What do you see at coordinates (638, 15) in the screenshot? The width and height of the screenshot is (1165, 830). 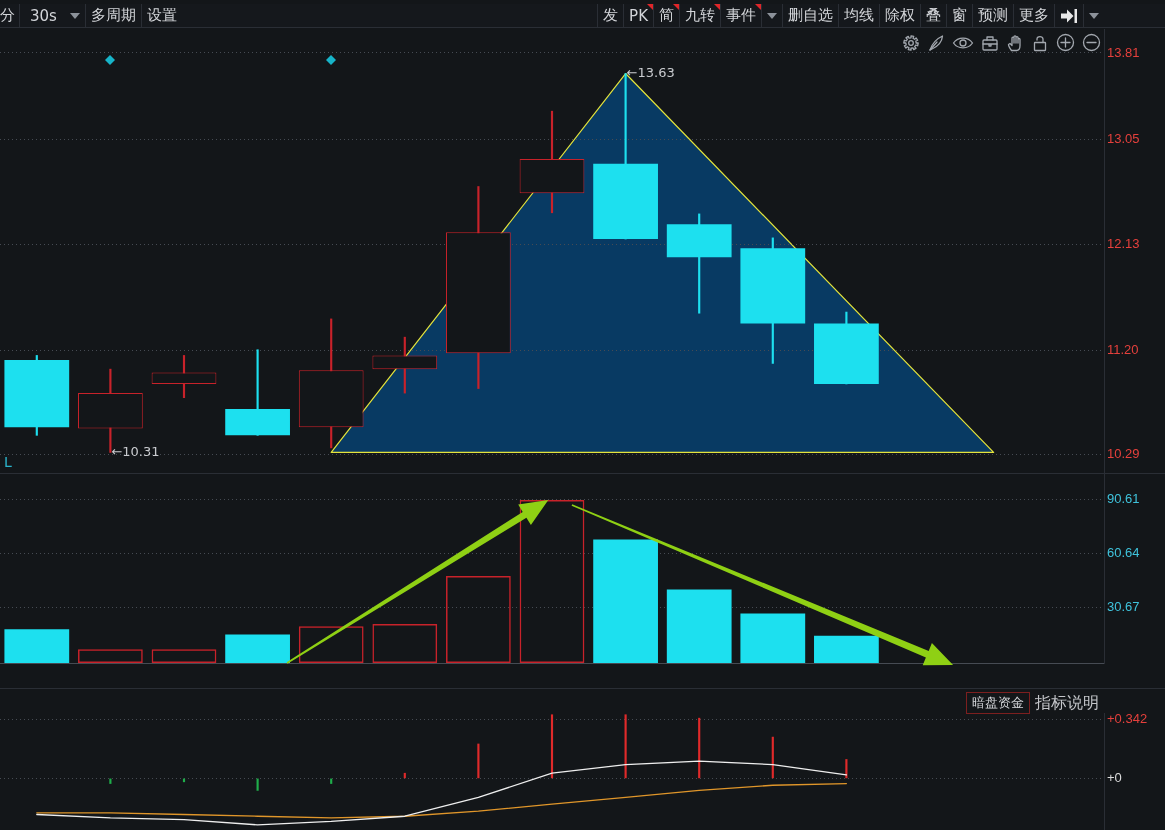 I see `text: PK` at bounding box center [638, 15].